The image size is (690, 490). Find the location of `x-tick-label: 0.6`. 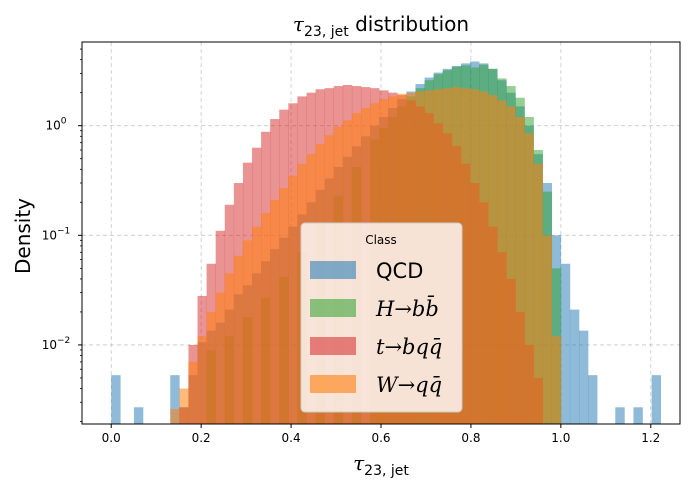

x-tick-label: 0.6 is located at coordinates (380, 438).